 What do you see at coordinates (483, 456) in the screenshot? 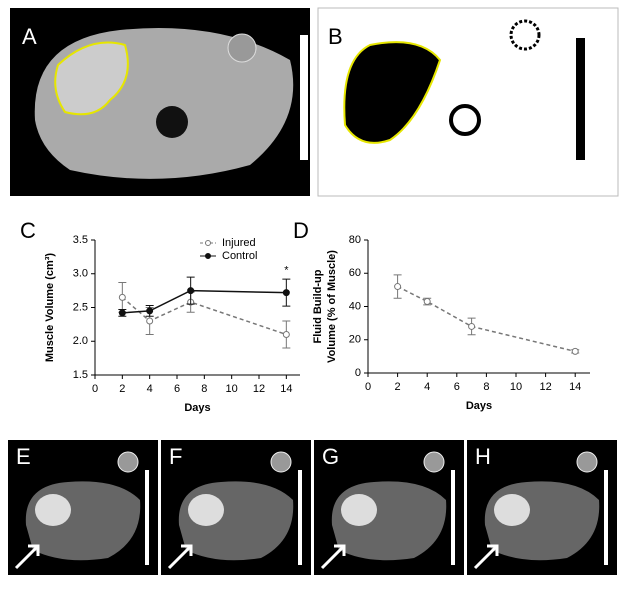
I see `panel-label: H` at bounding box center [483, 456].